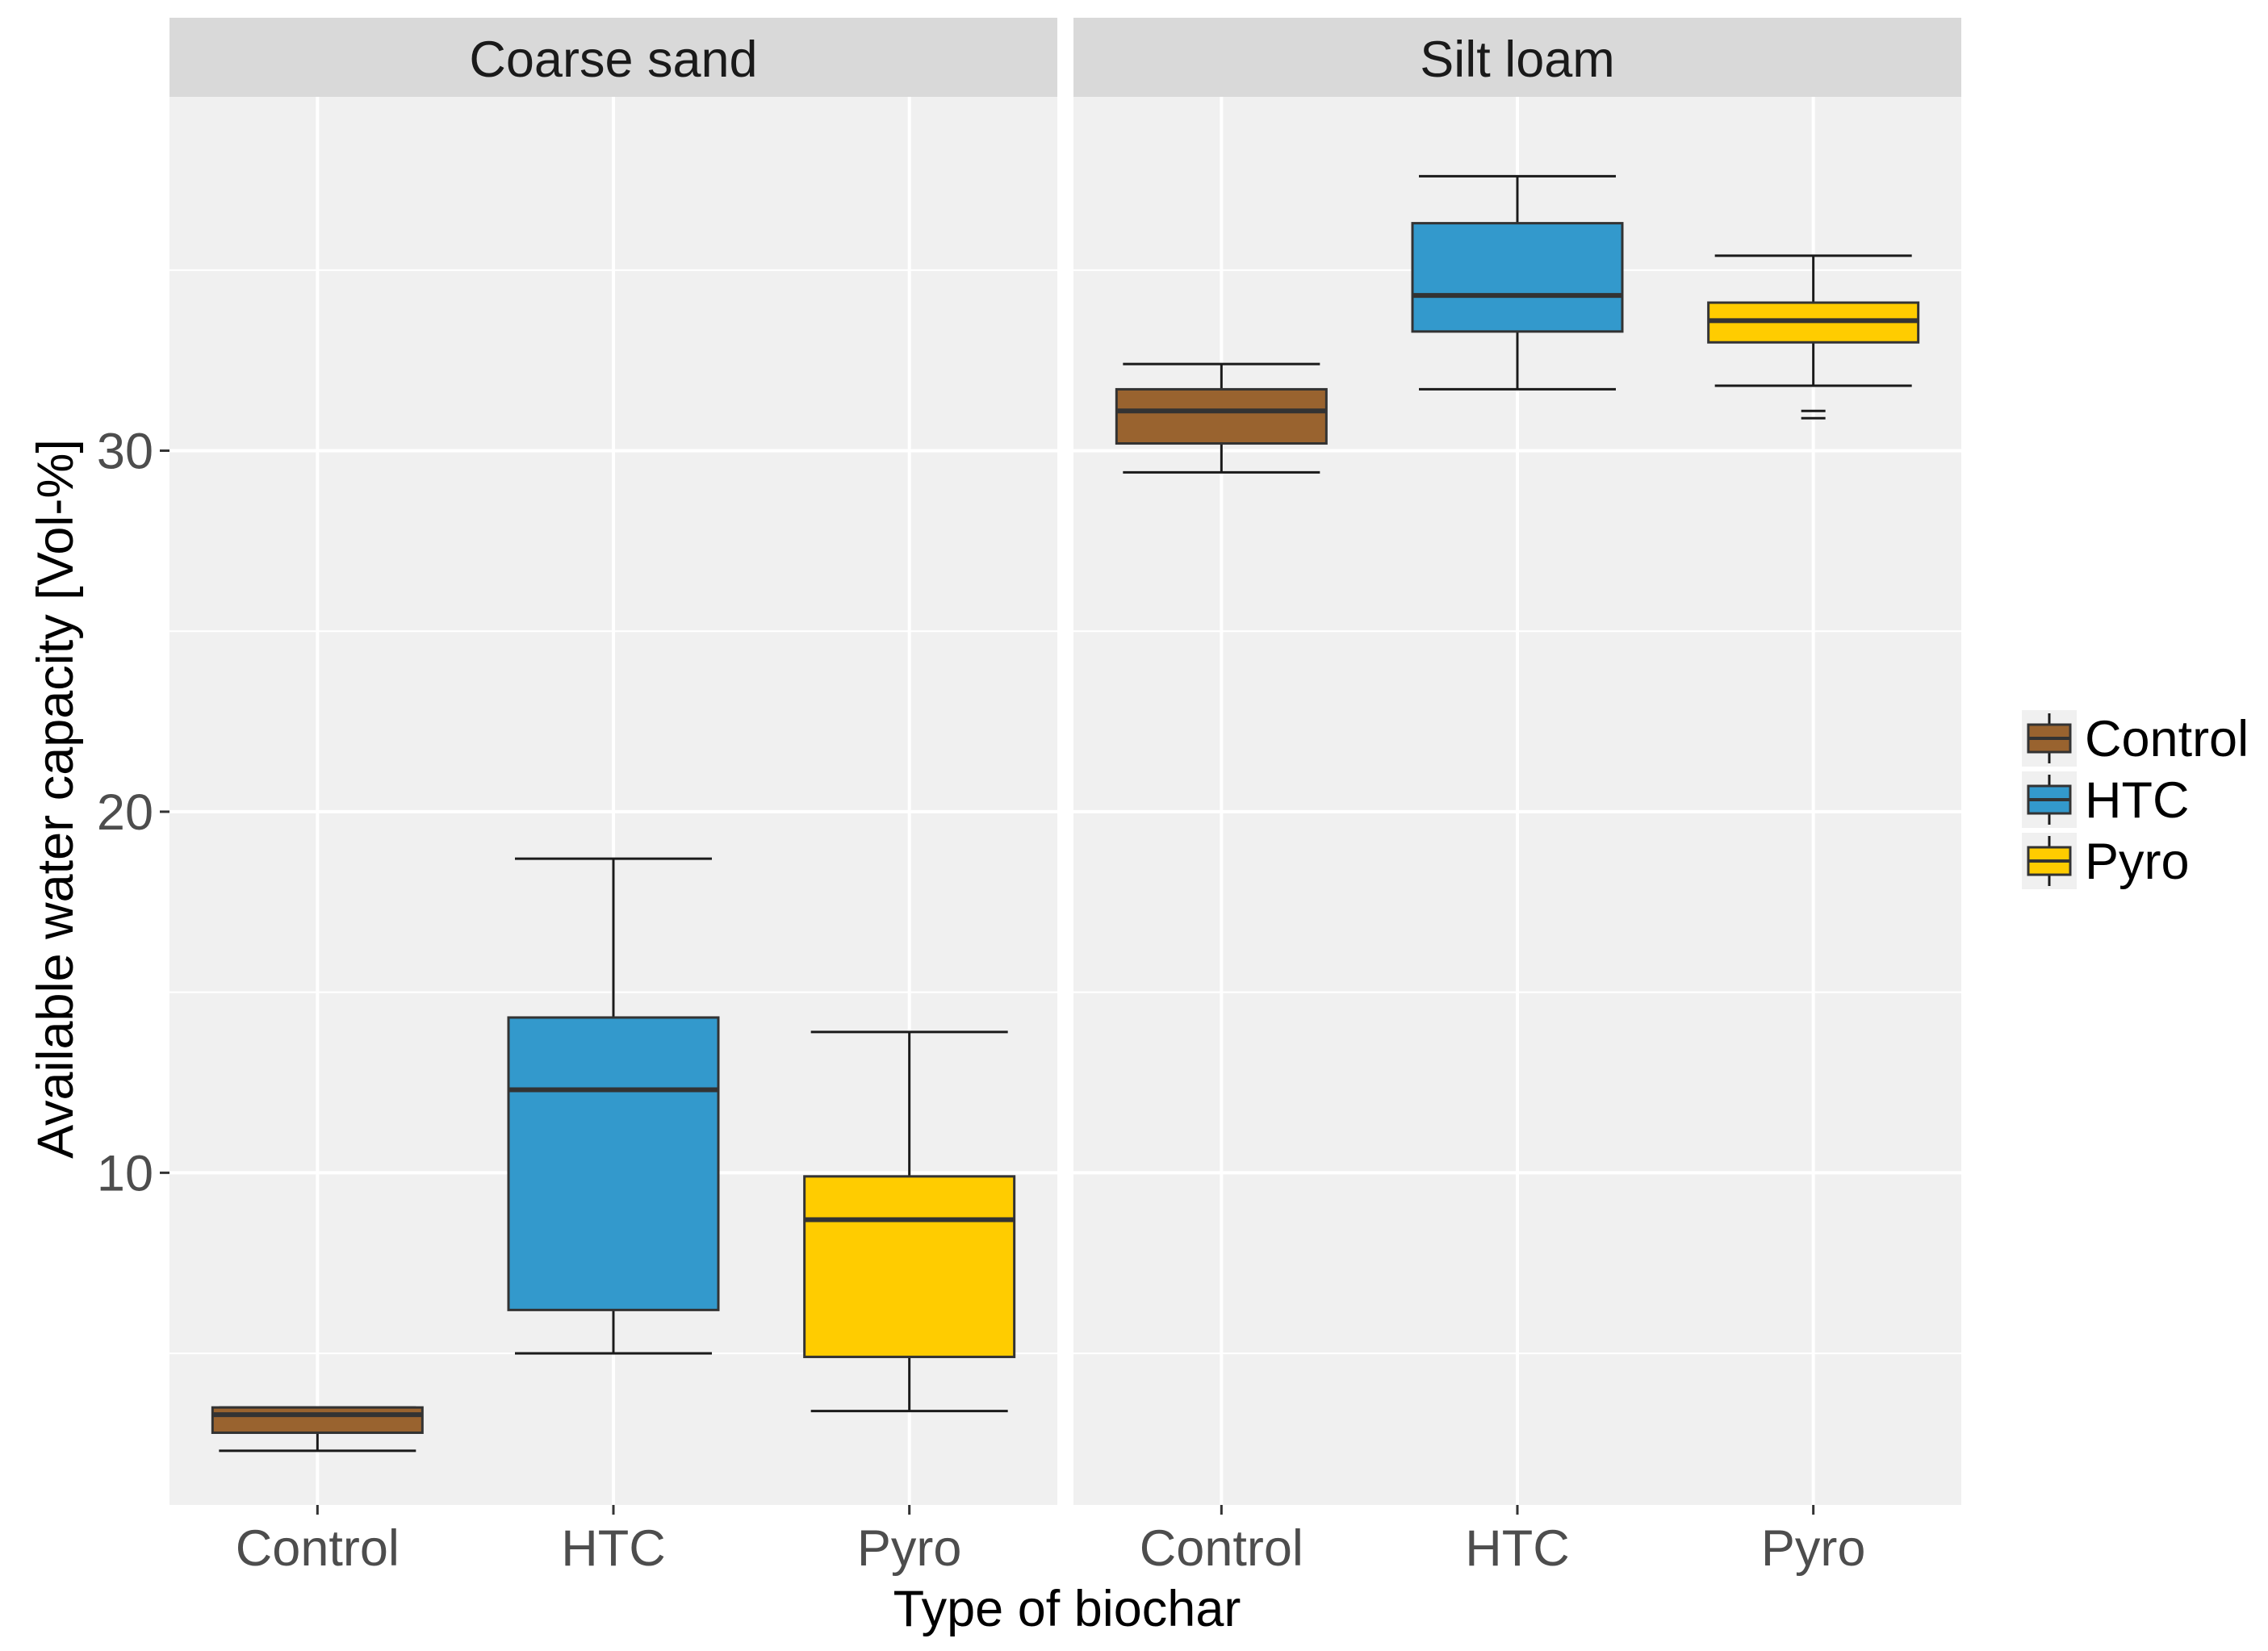 This screenshot has height=1651, width=2268. What do you see at coordinates (125, 1173) in the screenshot?
I see `y-tick-label: 10` at bounding box center [125, 1173].